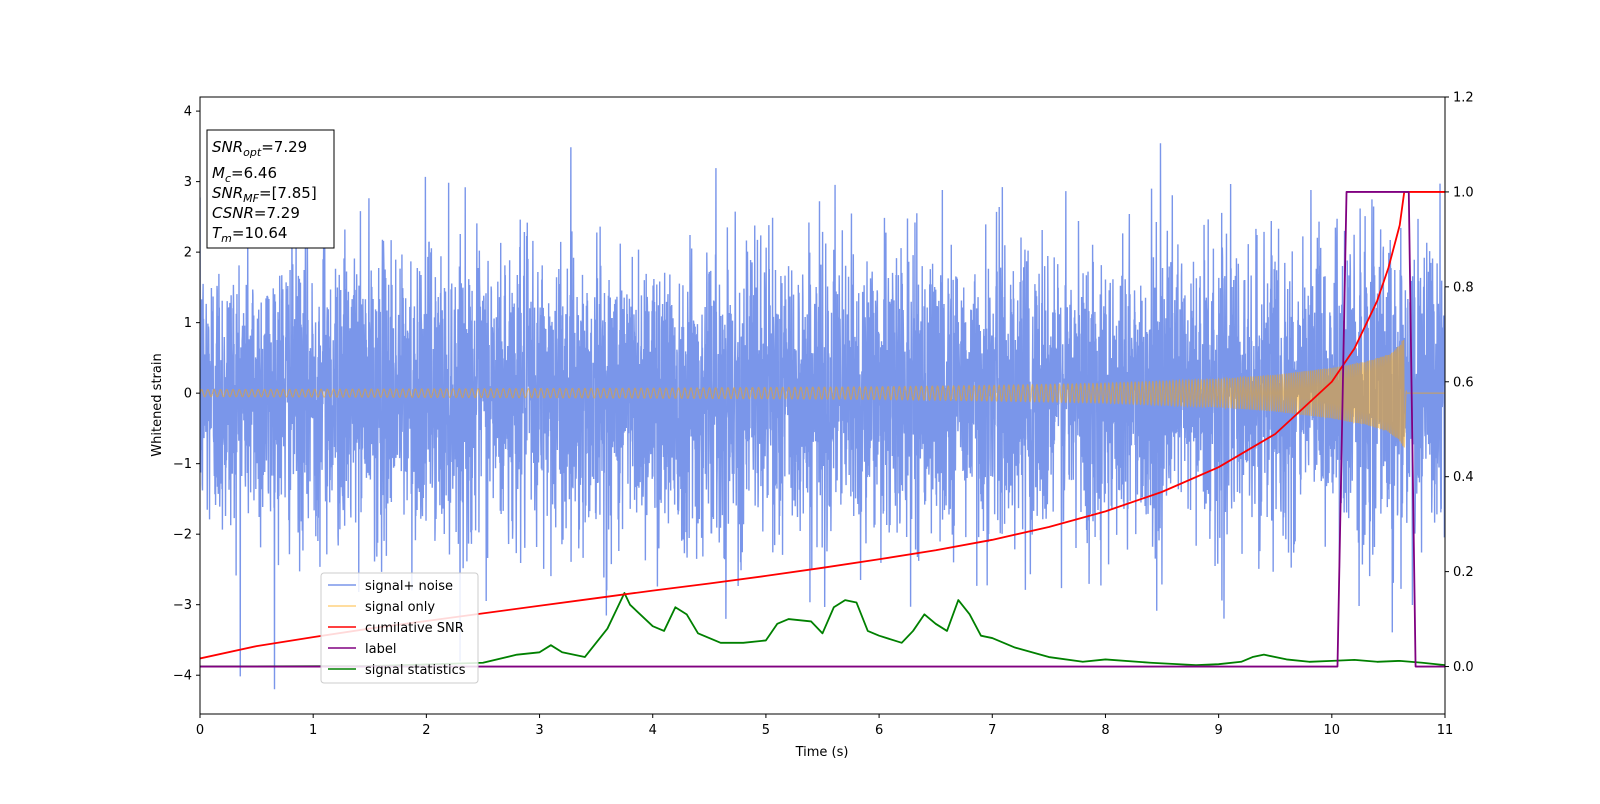  What do you see at coordinates (415, 670) in the screenshot?
I see `legend-label-signal-statistics: signal statistics` at bounding box center [415, 670].